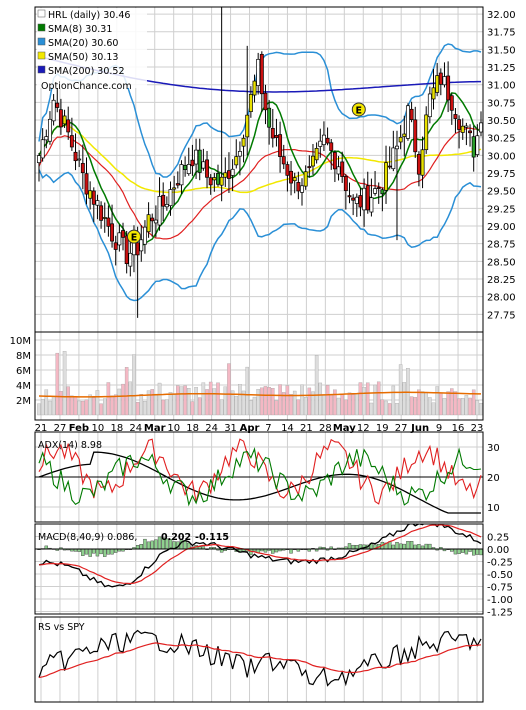 The height and width of the screenshot is (710, 526). I want to click on date-tick-label: Apr, so click(250, 428).